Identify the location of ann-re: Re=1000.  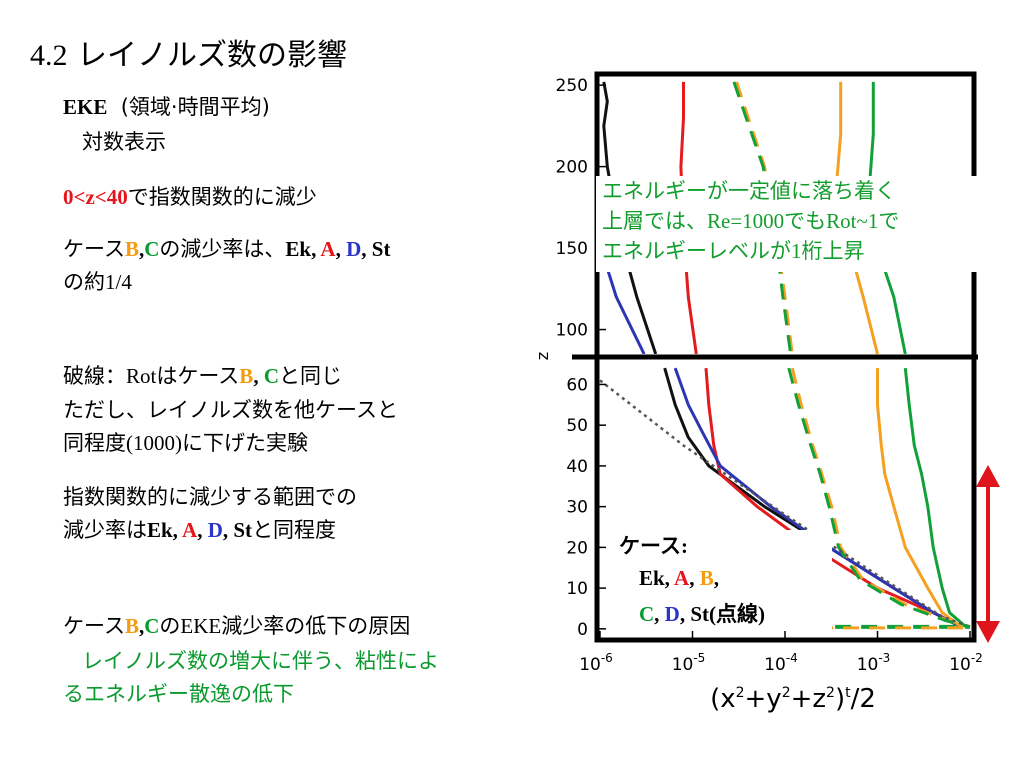
(746, 221).